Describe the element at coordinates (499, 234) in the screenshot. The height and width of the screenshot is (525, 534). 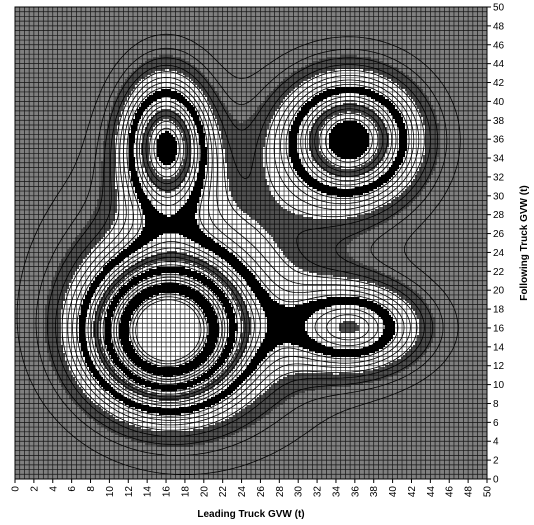
I see `y-tick-label: 26` at that location.